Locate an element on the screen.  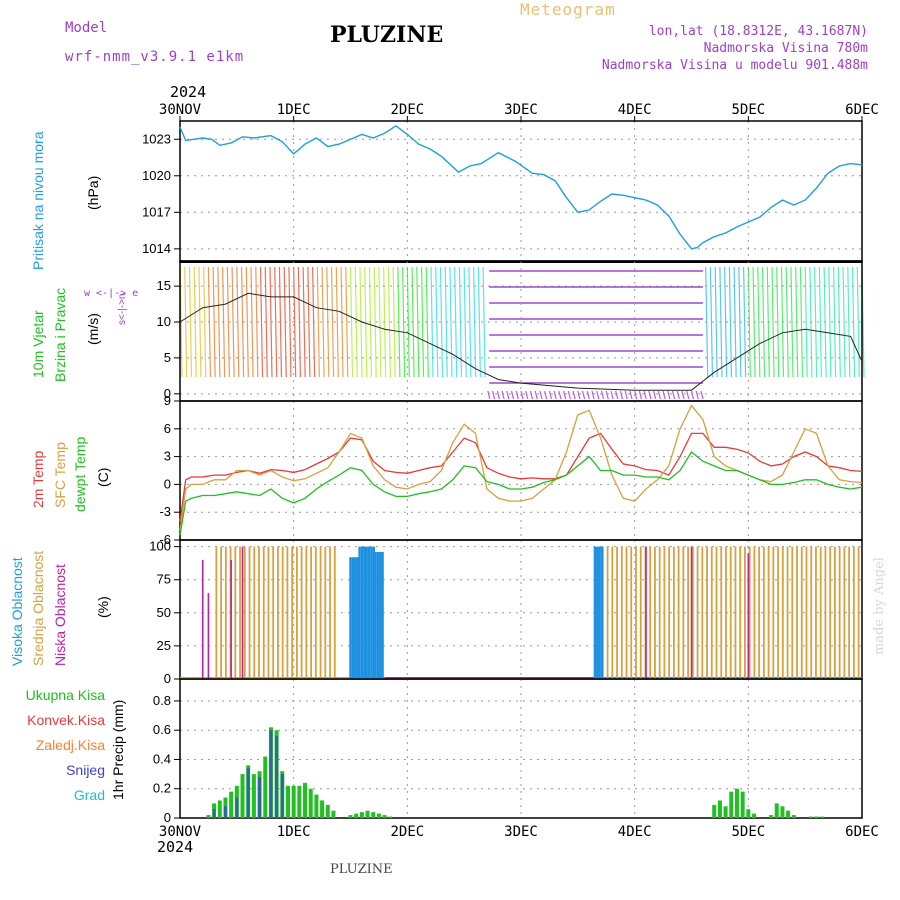
y-tick-label: 100 is located at coordinates (160, 546).